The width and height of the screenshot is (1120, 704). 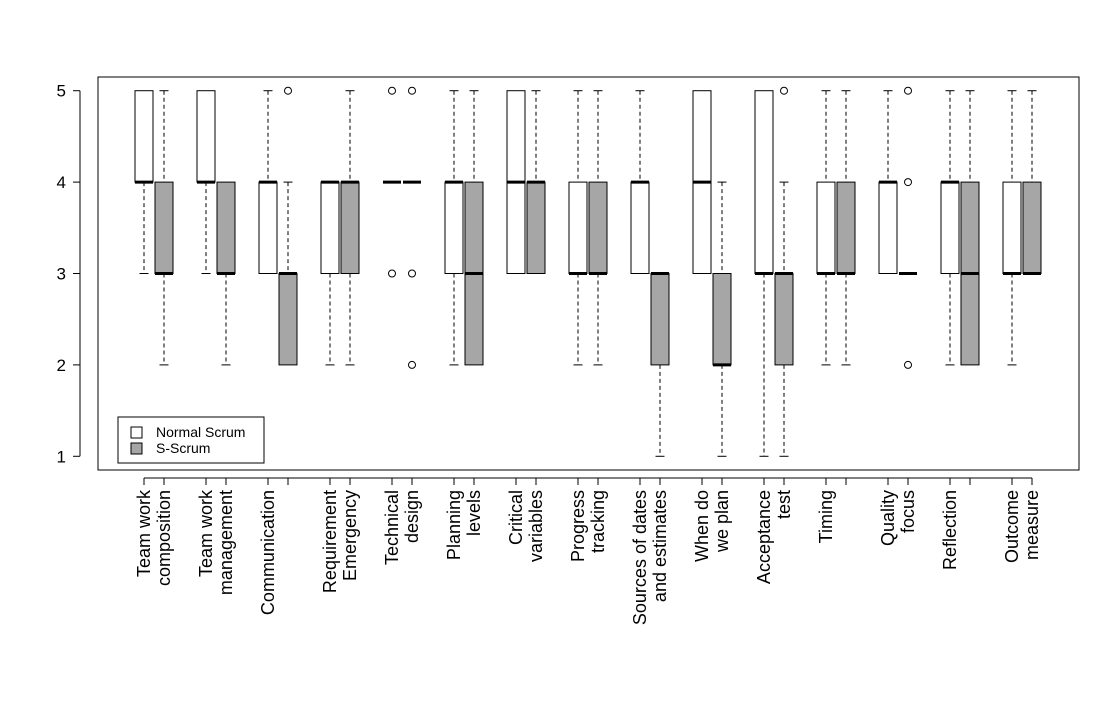 I want to click on category-label: Planning, so click(x=454, y=525).